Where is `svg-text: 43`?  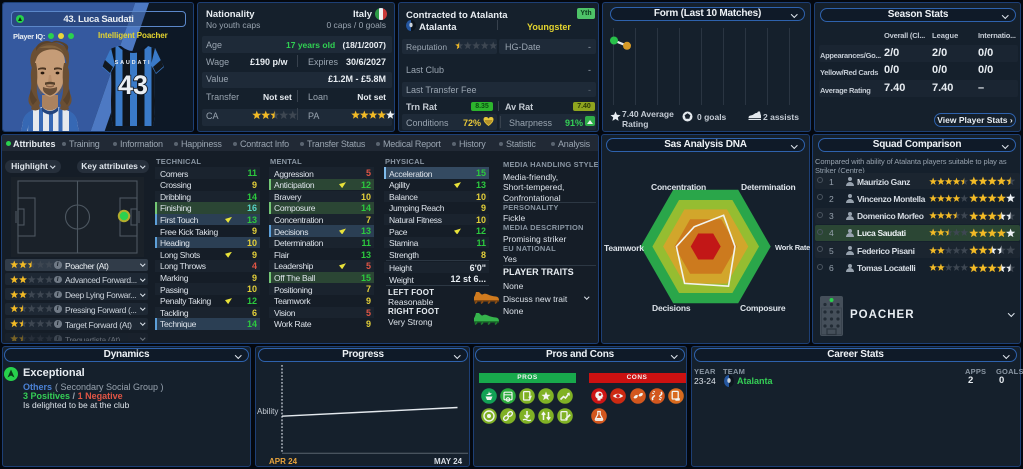
svg-text: 43 is located at coordinates (133, 85).